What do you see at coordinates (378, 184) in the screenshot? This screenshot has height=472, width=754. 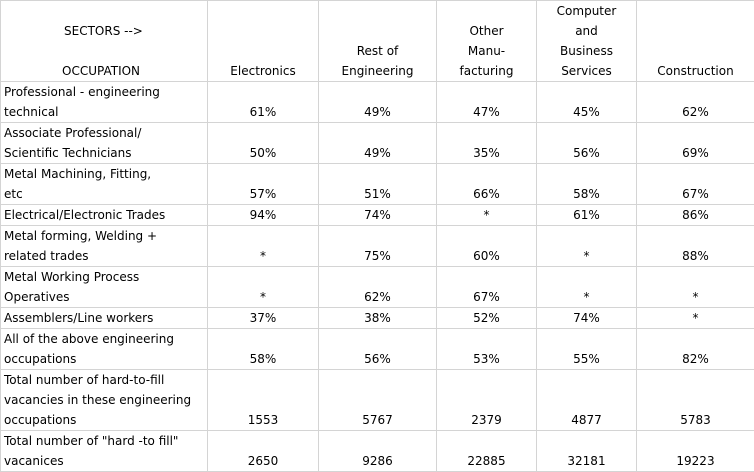 I see `value-cell: 51%` at bounding box center [378, 184].